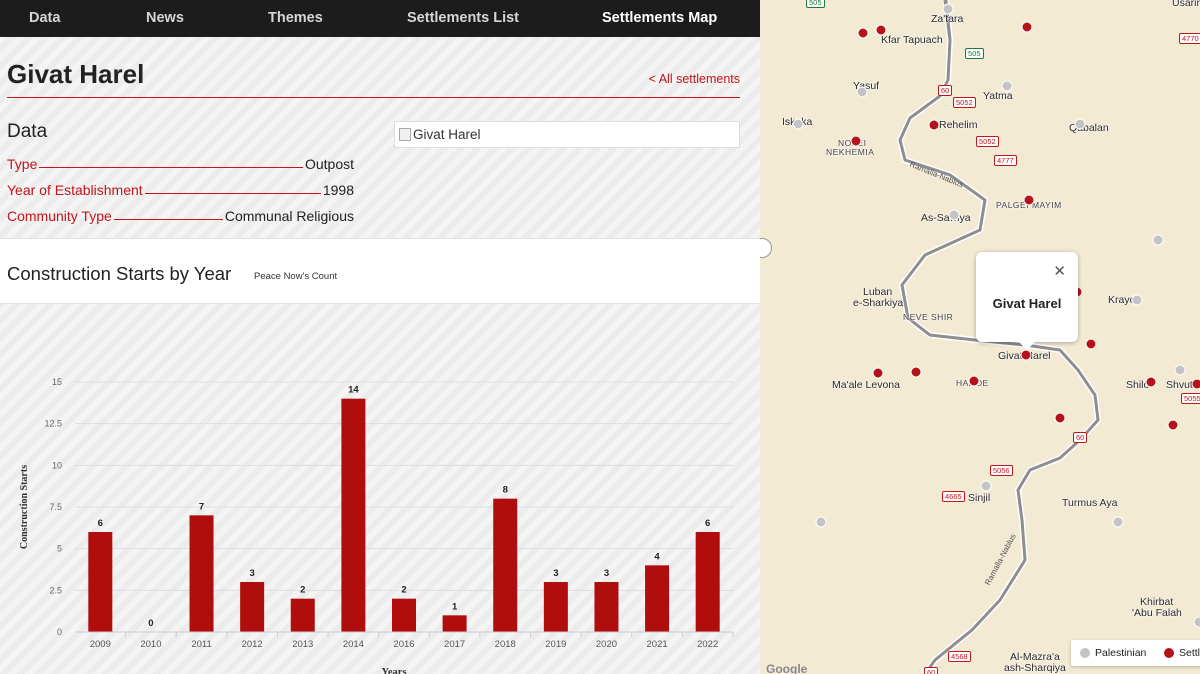 This screenshot has width=1200, height=674. What do you see at coordinates (57, 465) in the screenshot?
I see `y-tick-label: 10` at bounding box center [57, 465].